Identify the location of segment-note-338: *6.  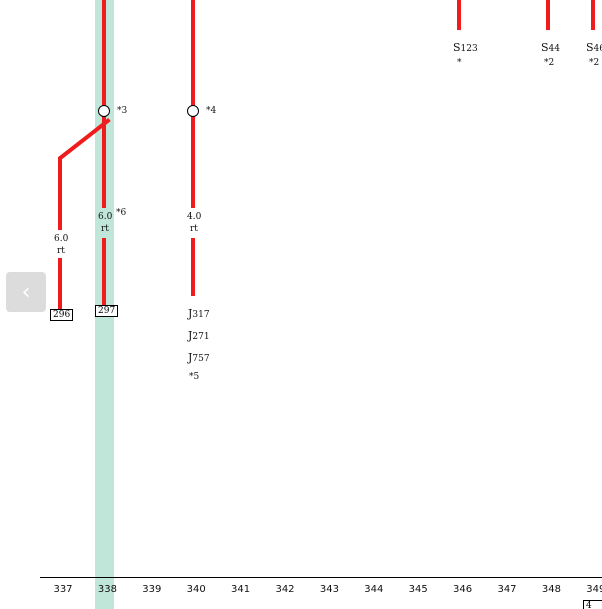
(121, 213).